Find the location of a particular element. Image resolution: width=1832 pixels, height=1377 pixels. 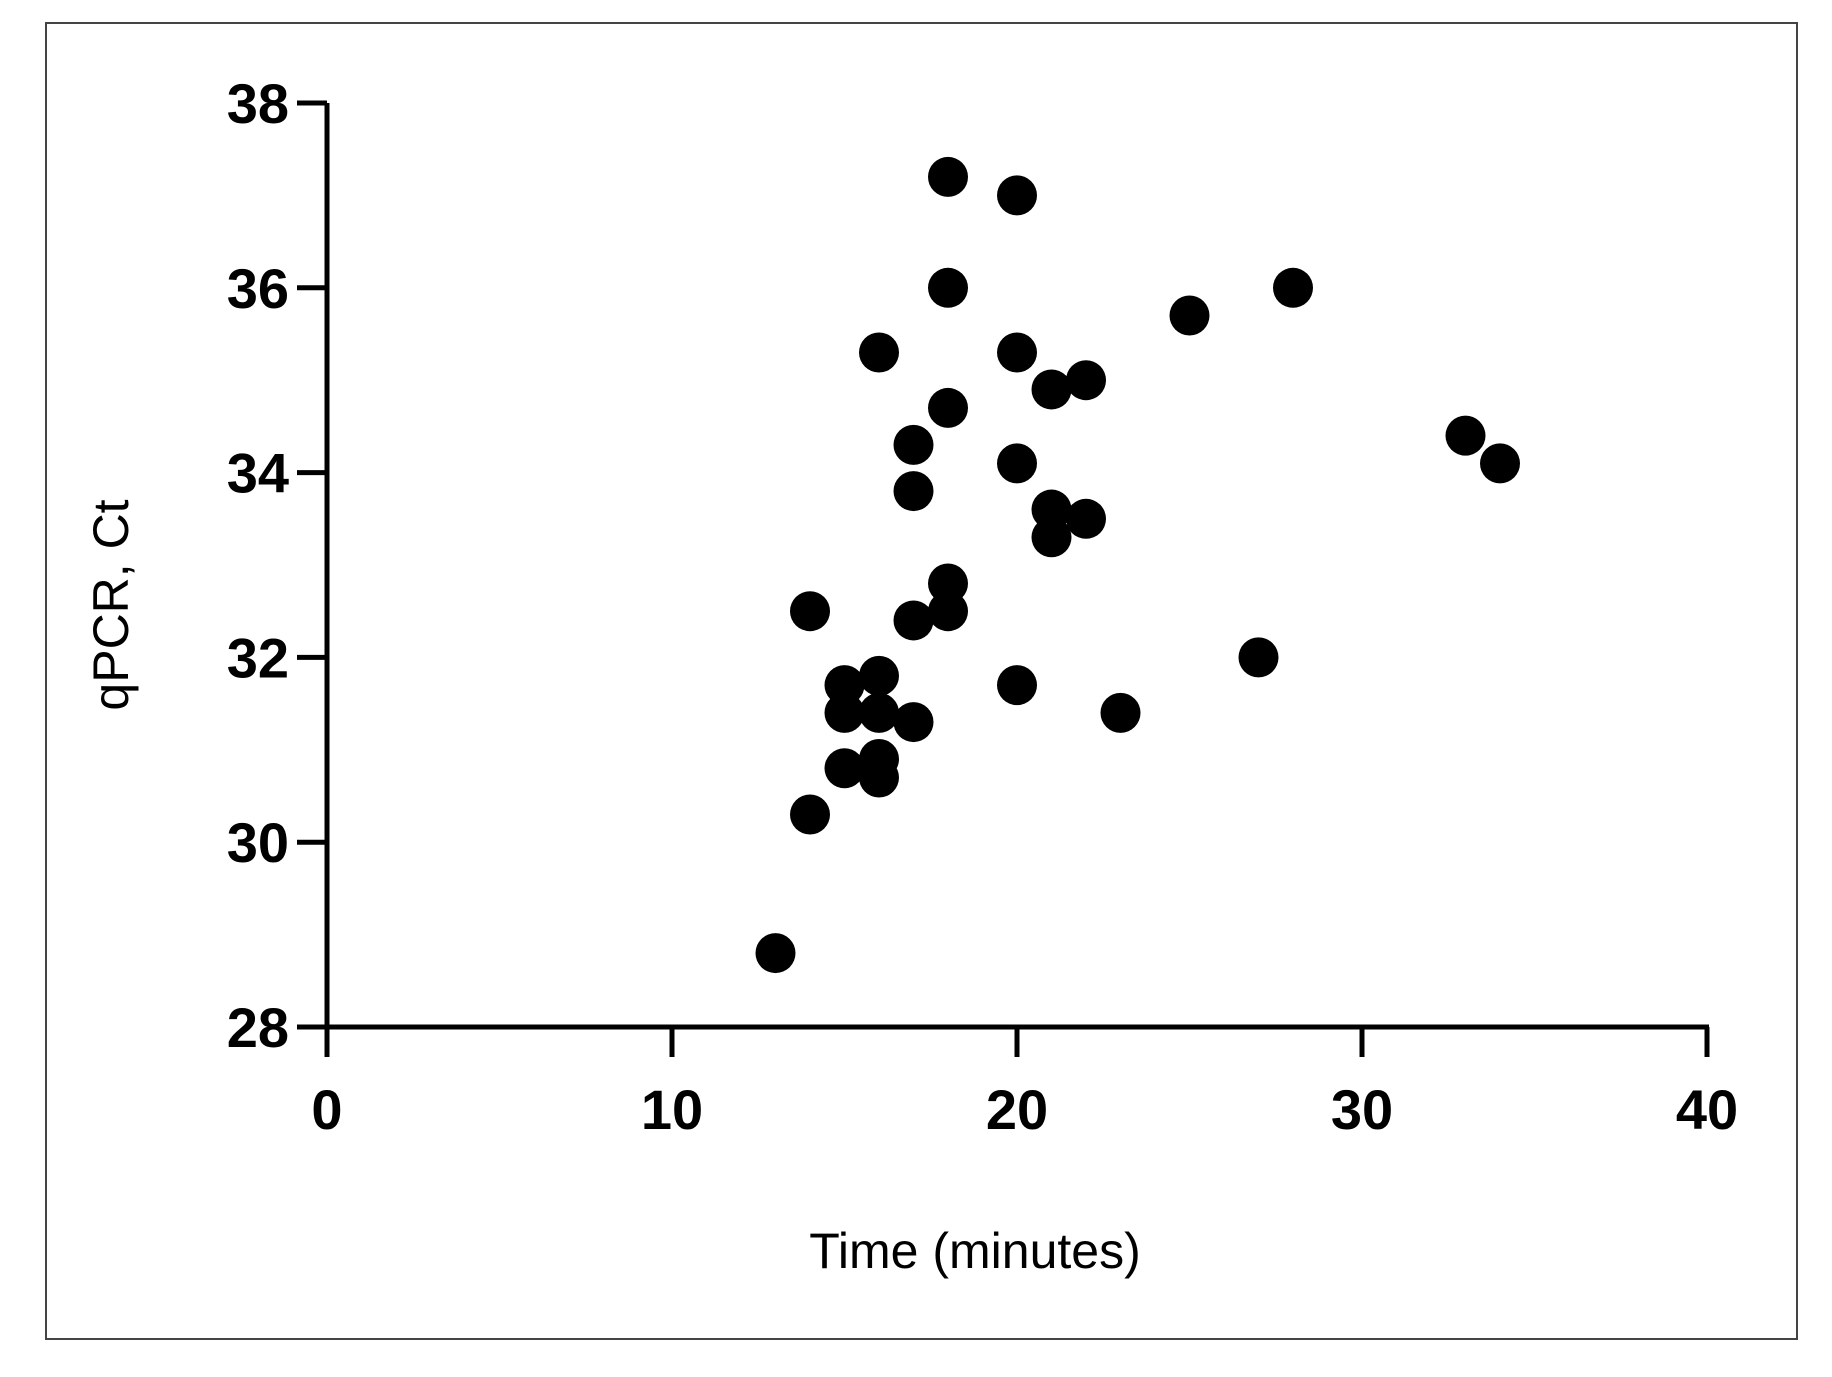

y-tick-label: 32 is located at coordinates (258, 657).